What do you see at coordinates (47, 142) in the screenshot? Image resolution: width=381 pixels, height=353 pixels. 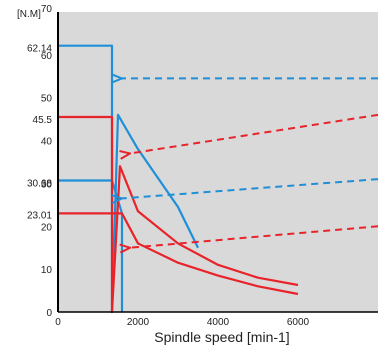 I see `y-tick-label: 40` at bounding box center [47, 142].